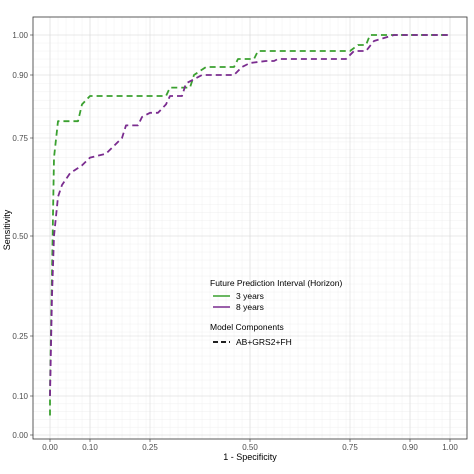 The image size is (474, 474). What do you see at coordinates (250, 457) in the screenshot?
I see `x-axis-title: 1 - Specificity` at bounding box center [250, 457].